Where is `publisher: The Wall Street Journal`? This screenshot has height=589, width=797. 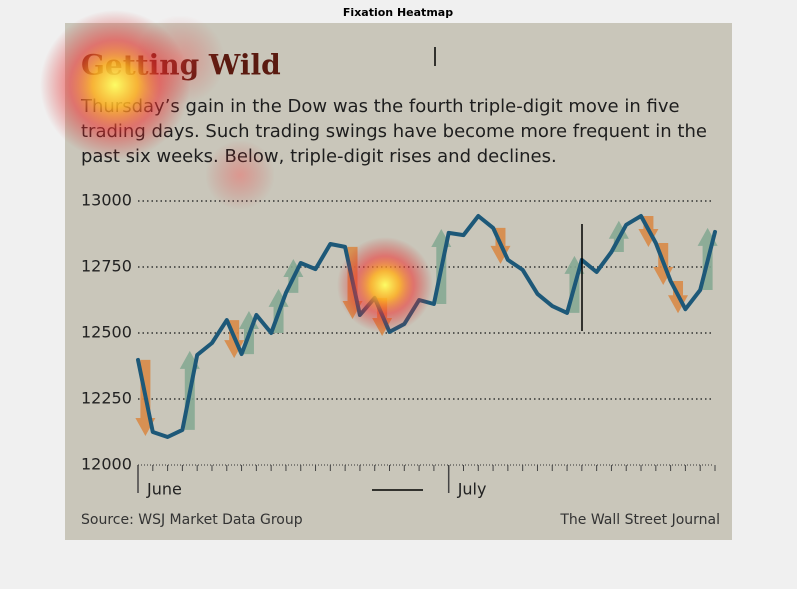
publisher: The Wall Street Journal is located at coordinates (639, 520).